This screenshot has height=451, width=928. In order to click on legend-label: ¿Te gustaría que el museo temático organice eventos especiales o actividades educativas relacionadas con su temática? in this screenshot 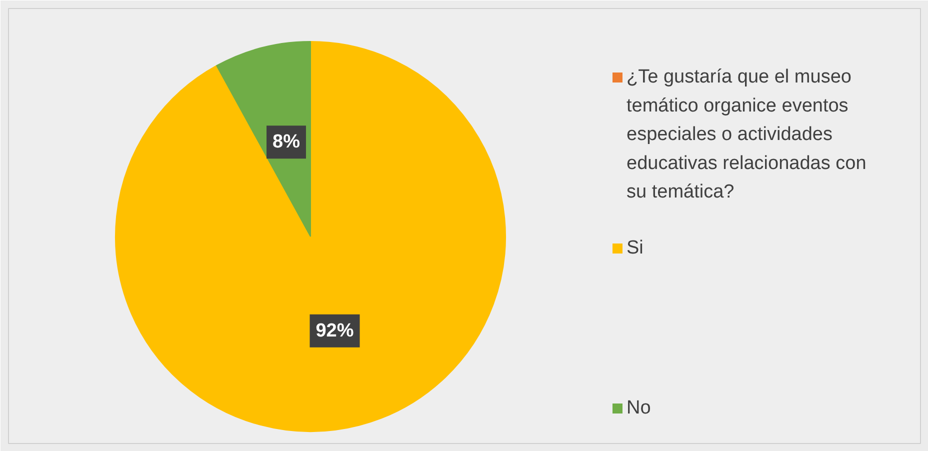, I will do `click(746, 134)`.